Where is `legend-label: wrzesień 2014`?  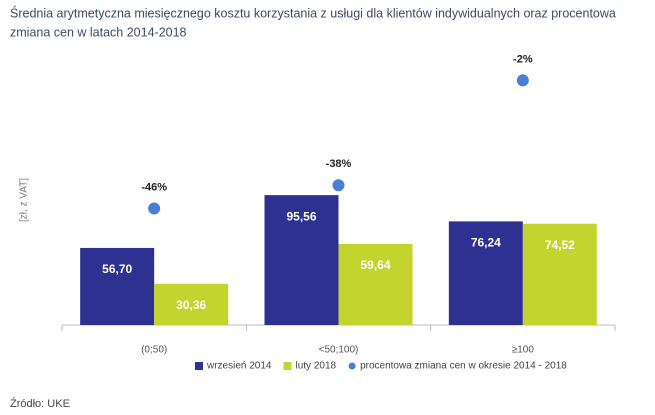 legend-label: wrzesień 2014 is located at coordinates (239, 366).